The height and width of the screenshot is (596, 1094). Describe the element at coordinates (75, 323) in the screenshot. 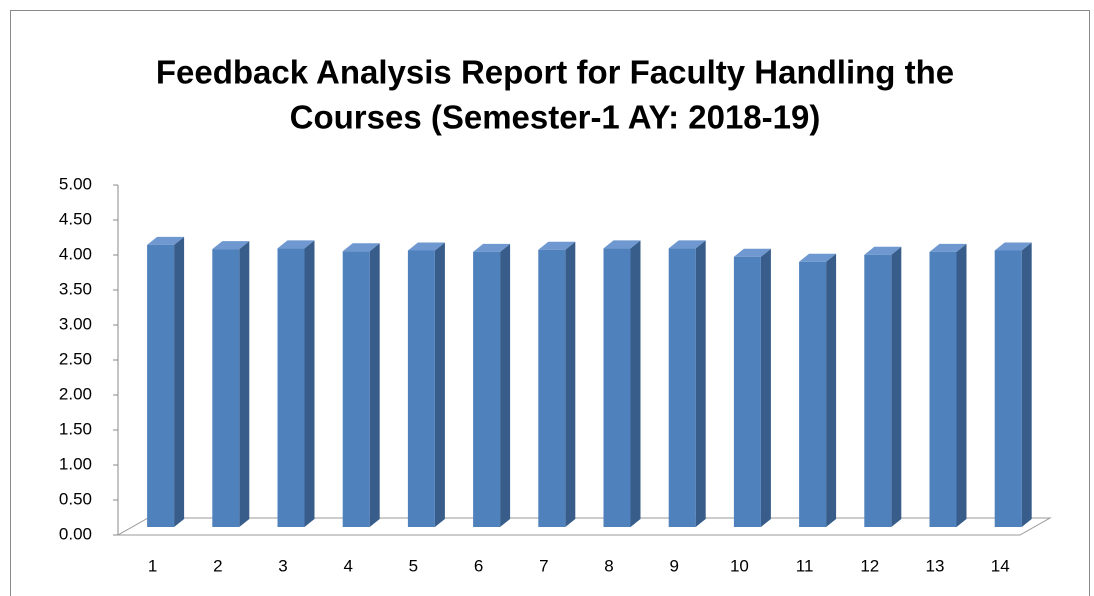

I see `y-tick-label: 3.00` at that location.